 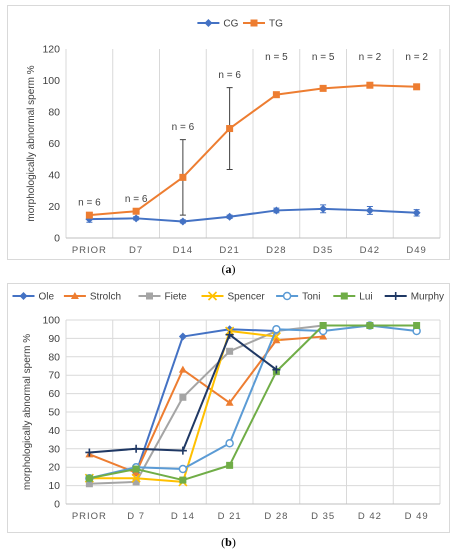 I want to click on legend-item-tg: TG, so click(x=263, y=24).